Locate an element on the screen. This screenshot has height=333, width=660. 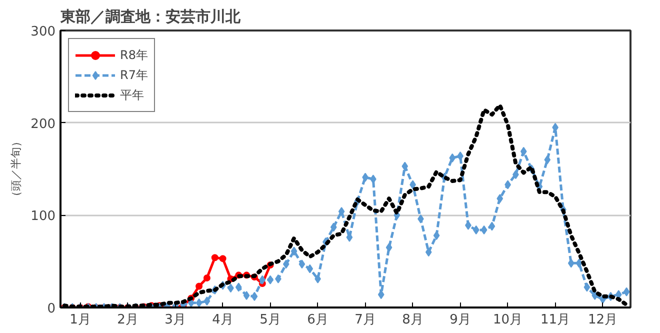
x-tick-label: 10月 is located at coordinates (508, 320).